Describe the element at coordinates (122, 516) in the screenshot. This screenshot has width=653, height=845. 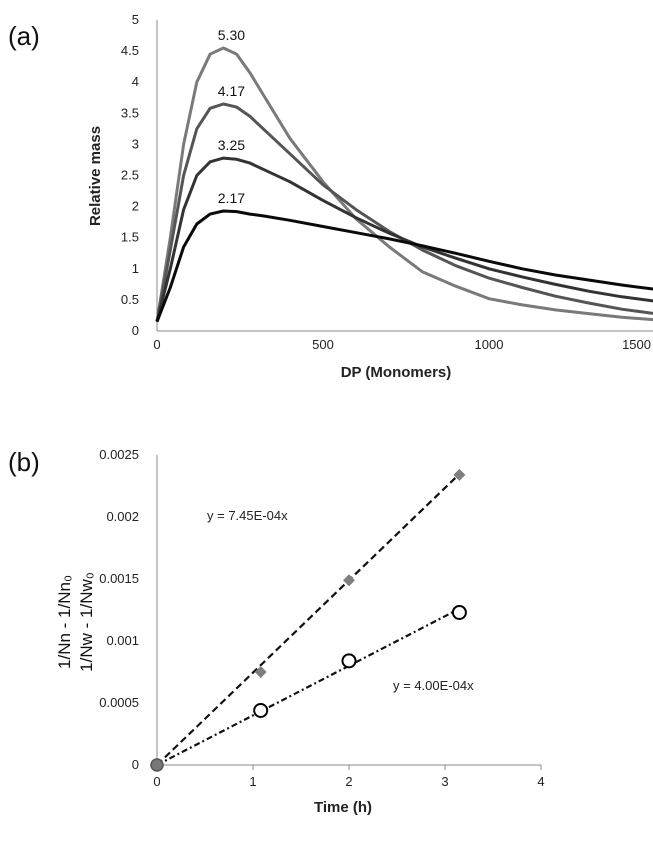
I see `panel-b-y-tick-label: 0.002` at that location.